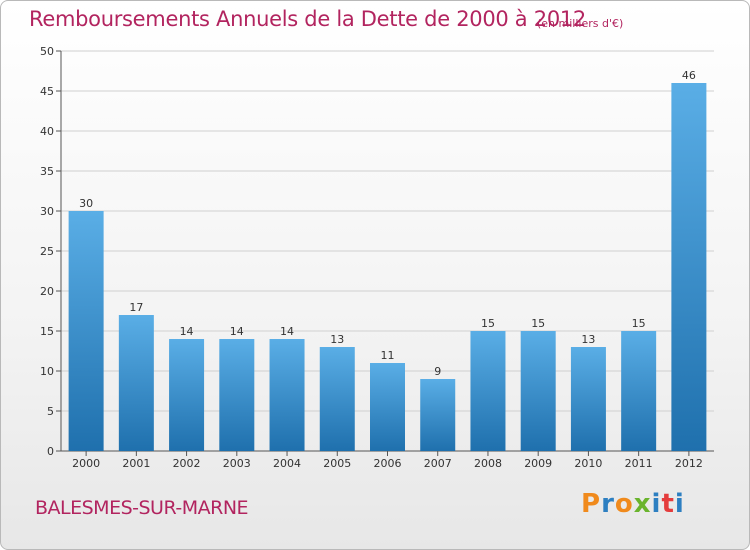  What do you see at coordinates (237, 331) in the screenshot?
I see `data-label-2003: 14` at bounding box center [237, 331].